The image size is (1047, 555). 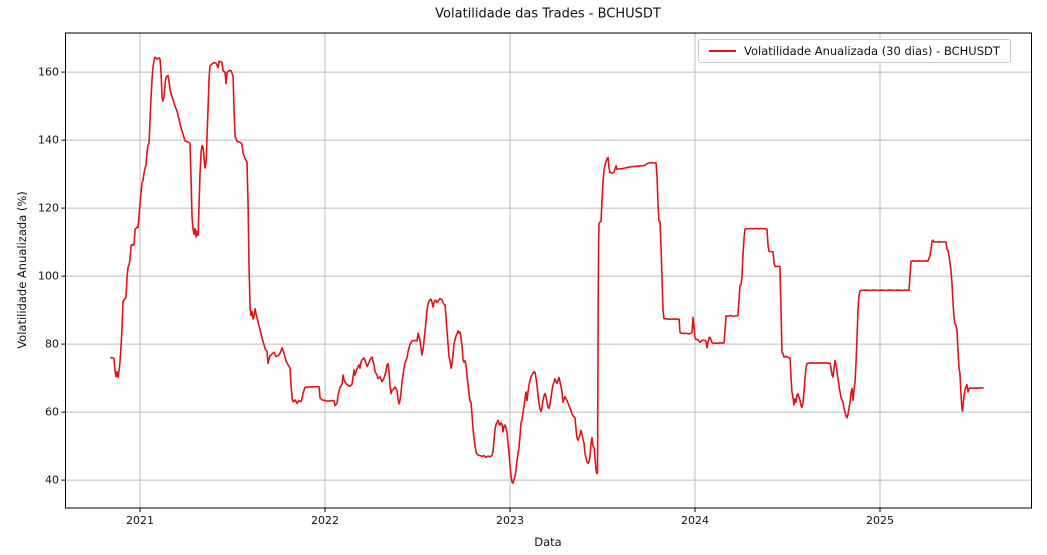 I want to click on y-axis-title: Volatilidade Anualizada (%), so click(x=22, y=270).